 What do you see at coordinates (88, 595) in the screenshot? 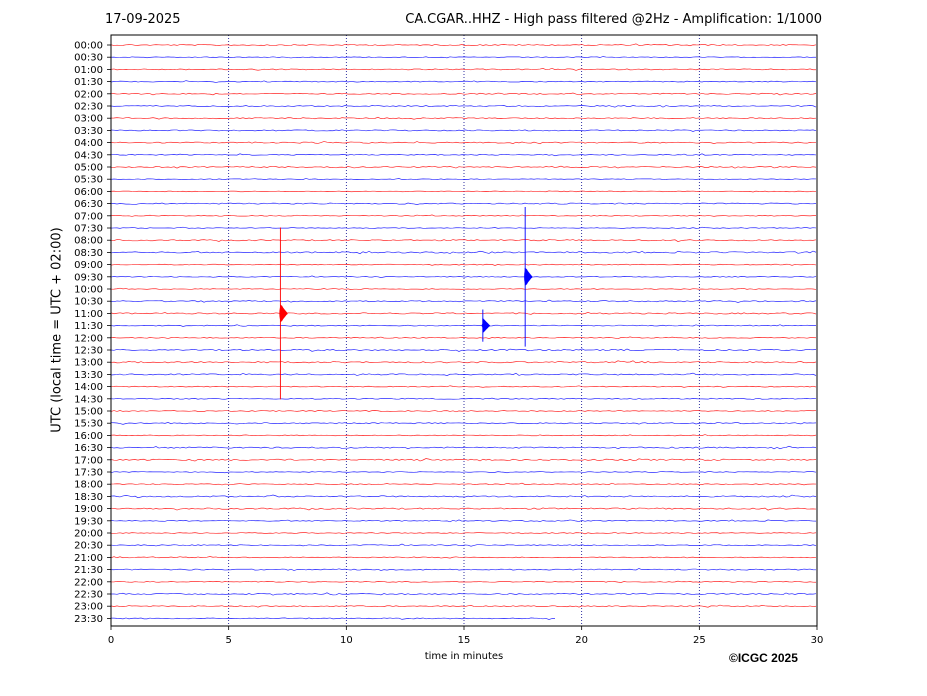
I see `y-tick-label: 22:30` at bounding box center [88, 595].